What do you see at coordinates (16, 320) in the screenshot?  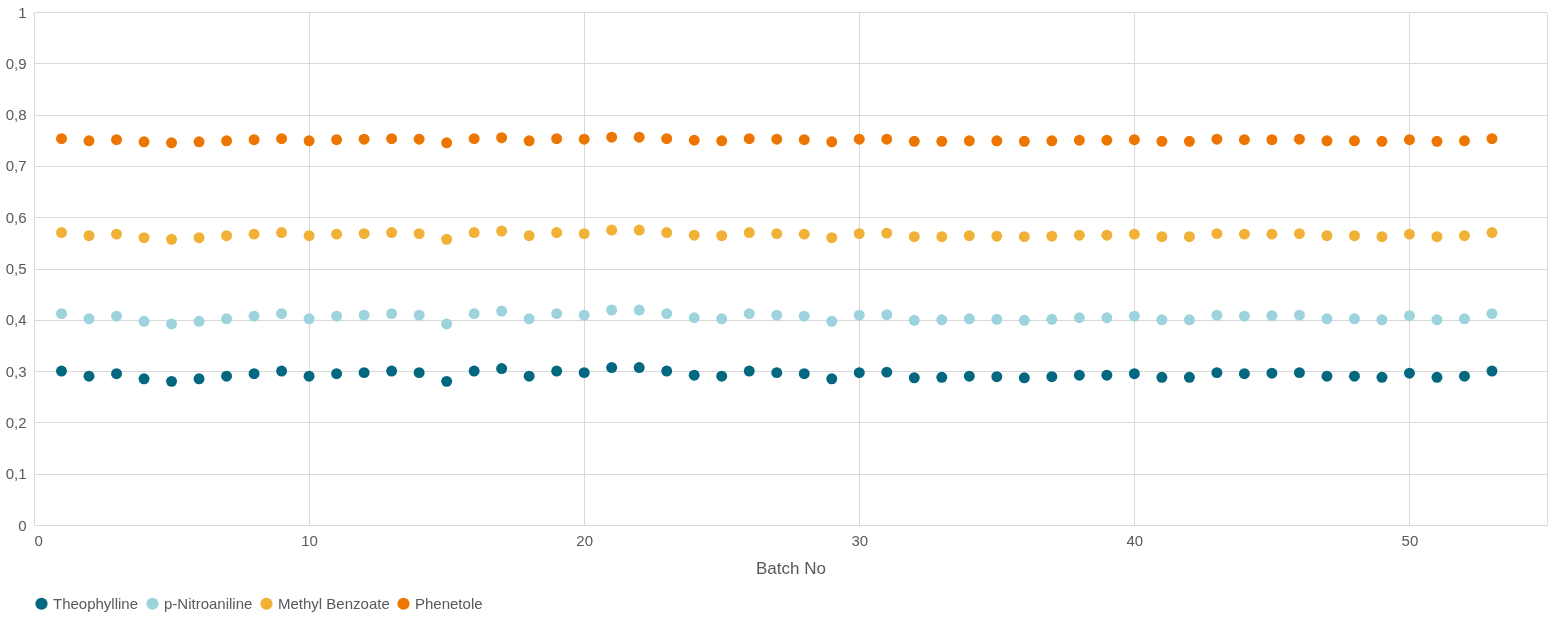 I see `y-tick-label: 0,4` at bounding box center [16, 320].